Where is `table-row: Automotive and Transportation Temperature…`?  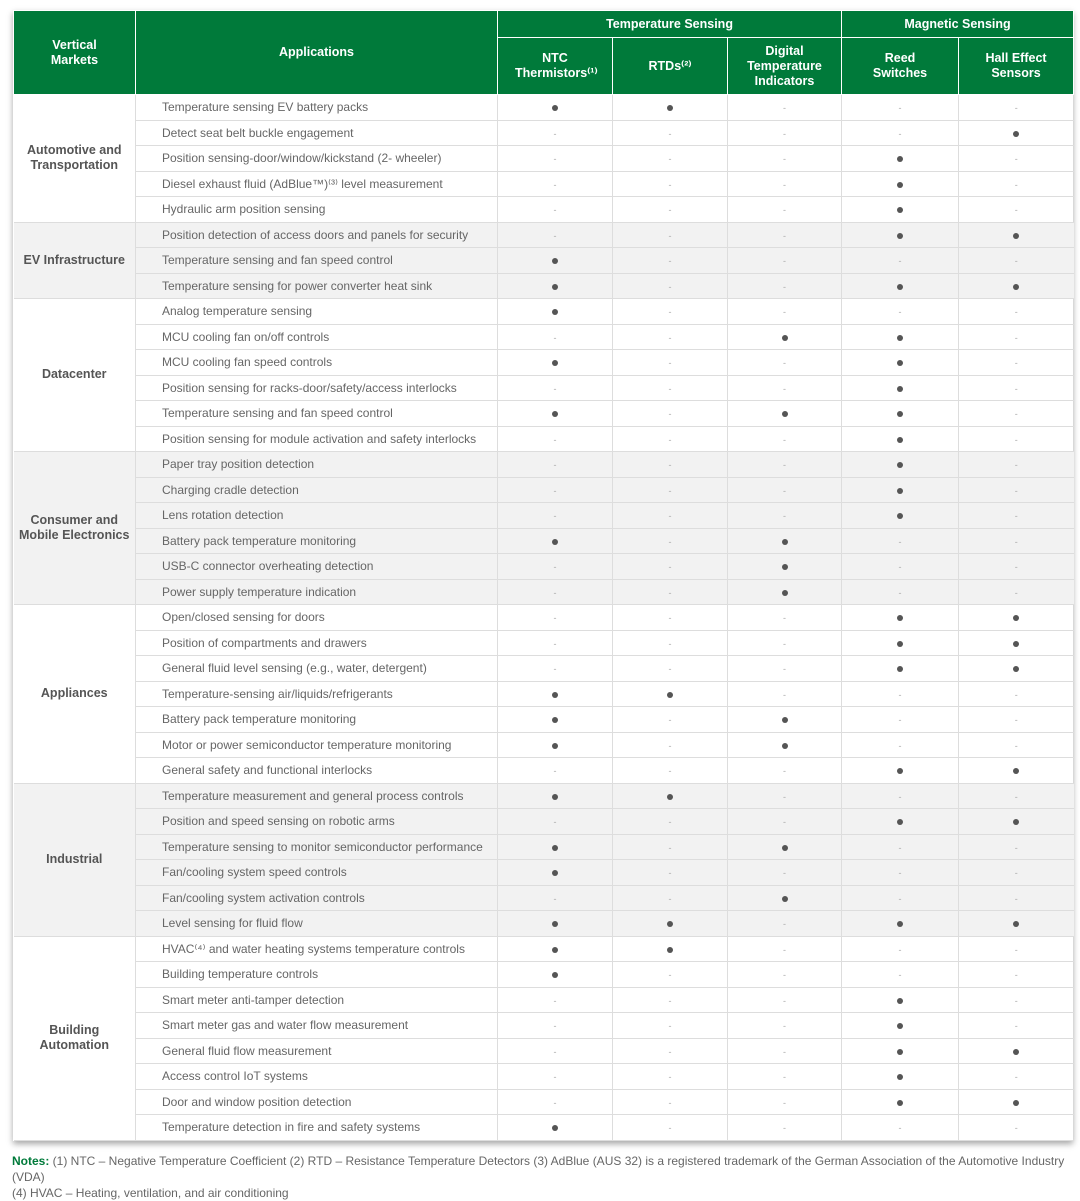 table-row: Automotive and Transportation Temperature… is located at coordinates (543, 158).